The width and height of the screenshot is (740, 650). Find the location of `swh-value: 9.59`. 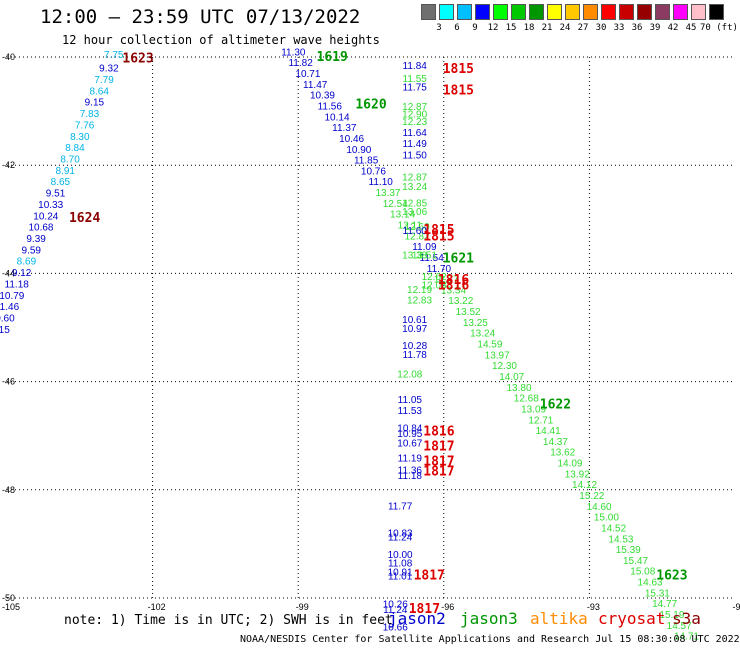

swh-value: 9.59 is located at coordinates (32, 250).